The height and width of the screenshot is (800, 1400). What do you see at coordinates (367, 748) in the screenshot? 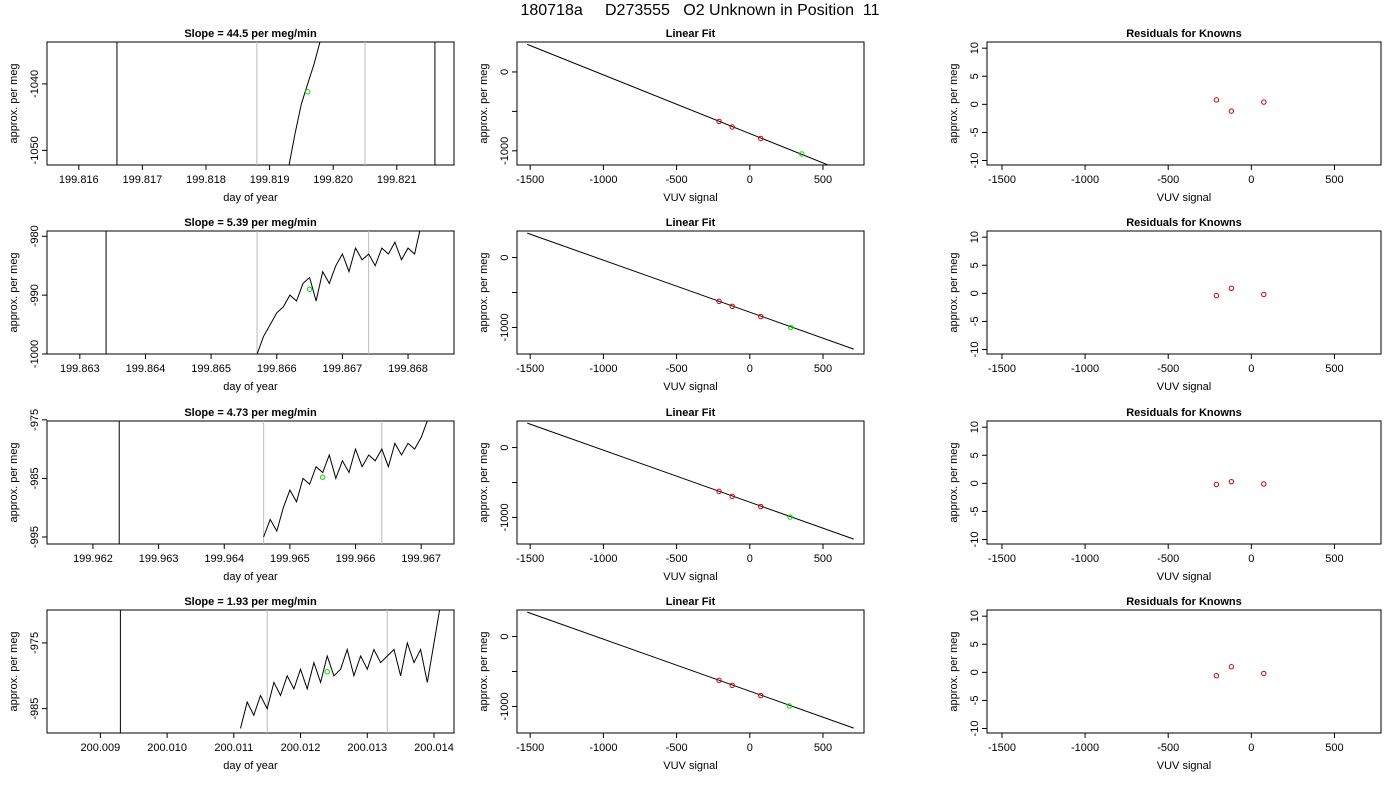
I see `x-tick-label: 200.013` at bounding box center [367, 748].